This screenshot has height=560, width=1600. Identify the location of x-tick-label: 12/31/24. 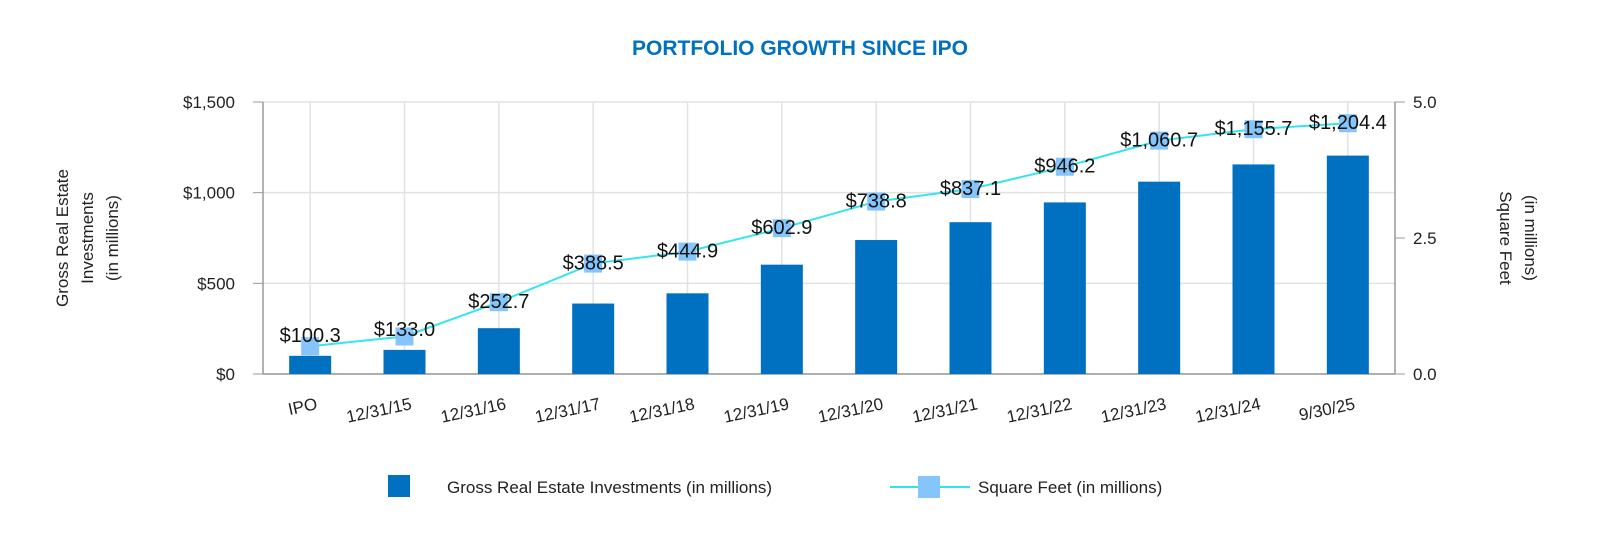
(1228, 410).